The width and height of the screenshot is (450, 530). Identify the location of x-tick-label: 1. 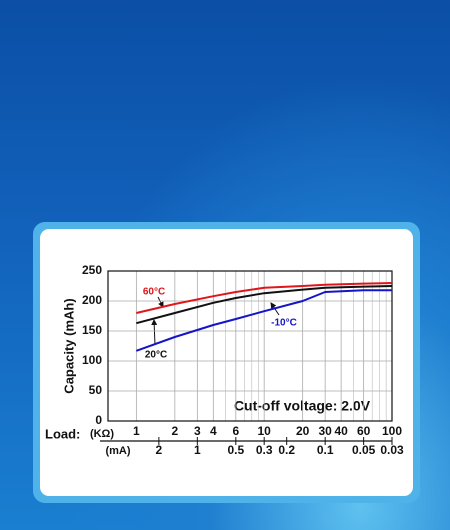
(136, 431).